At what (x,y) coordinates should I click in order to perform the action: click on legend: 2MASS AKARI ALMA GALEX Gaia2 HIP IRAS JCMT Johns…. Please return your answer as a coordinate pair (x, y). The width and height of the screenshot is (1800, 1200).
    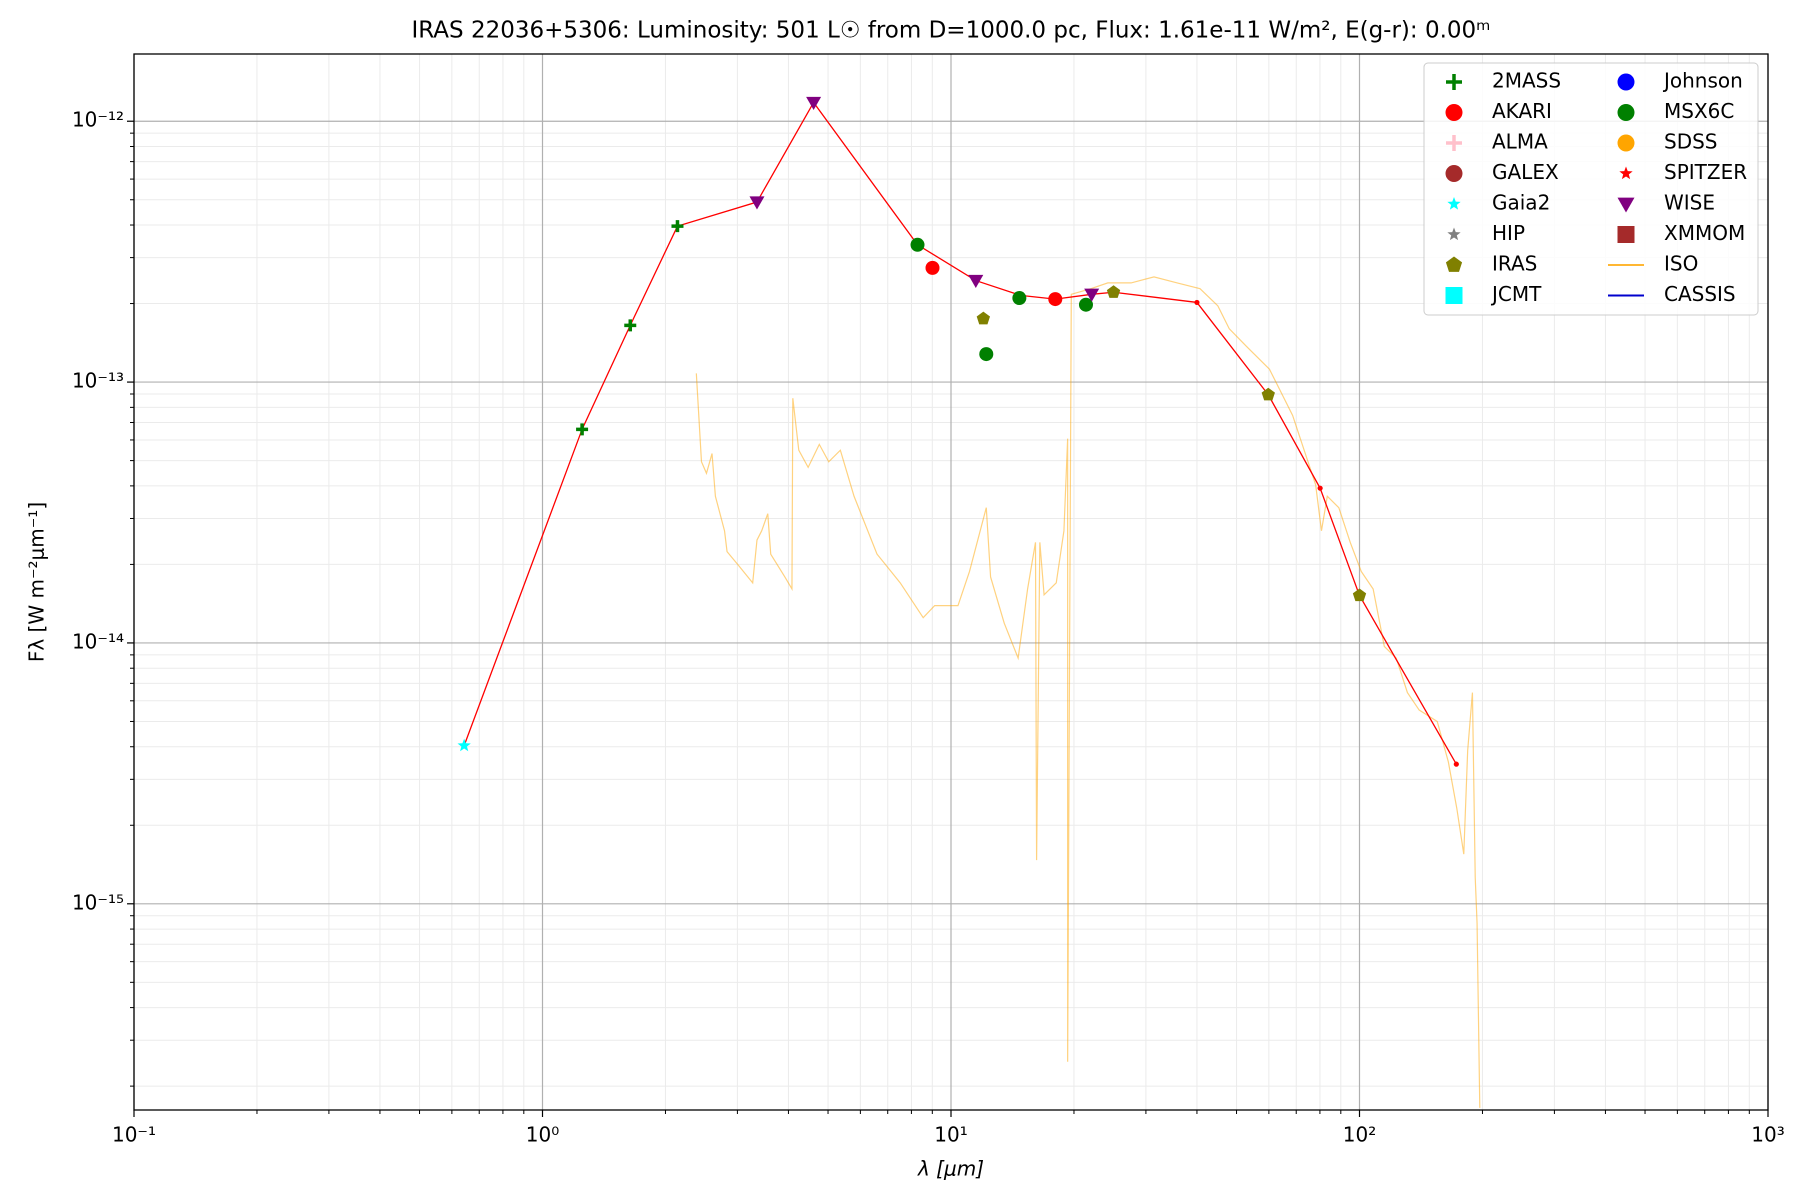
    Looking at the image, I should click on (1591, 189).